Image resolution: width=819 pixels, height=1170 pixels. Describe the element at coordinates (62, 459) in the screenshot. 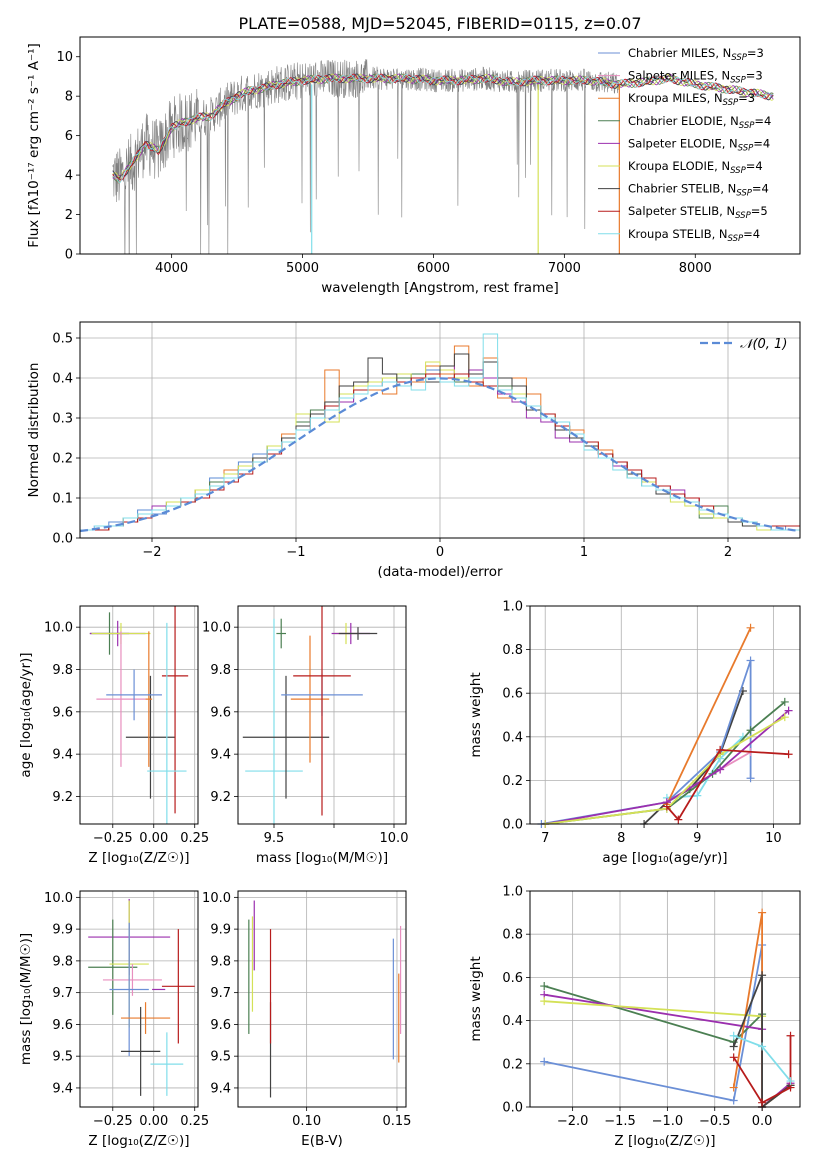

I see `y-tick-label: 0.2` at that location.